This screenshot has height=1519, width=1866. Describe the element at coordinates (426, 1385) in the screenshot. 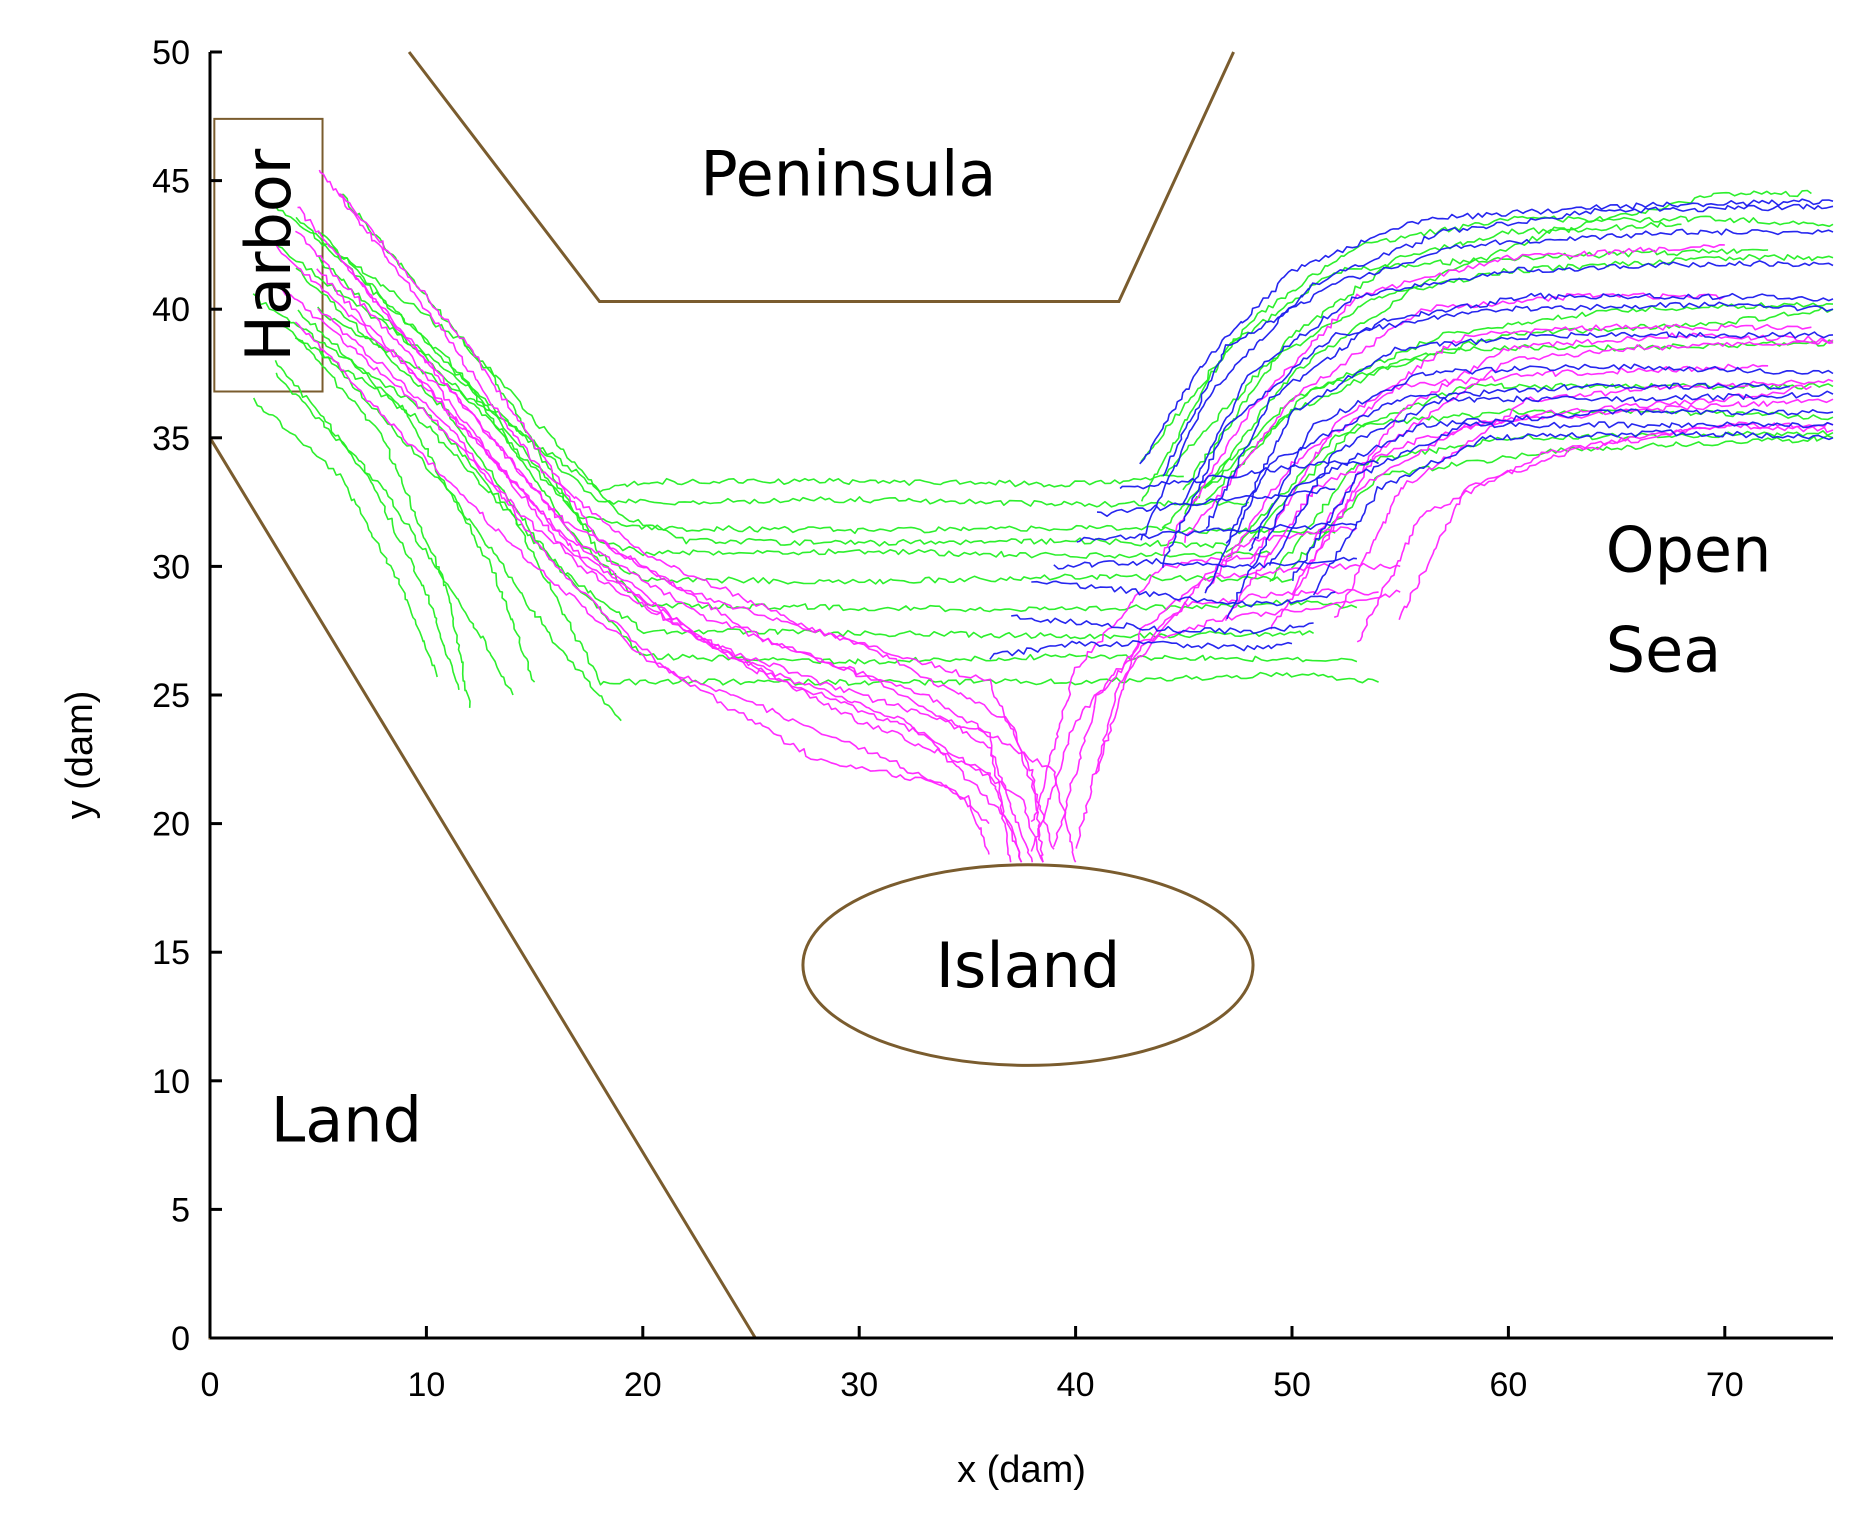

I see `x-tick-label-10: 10` at that location.